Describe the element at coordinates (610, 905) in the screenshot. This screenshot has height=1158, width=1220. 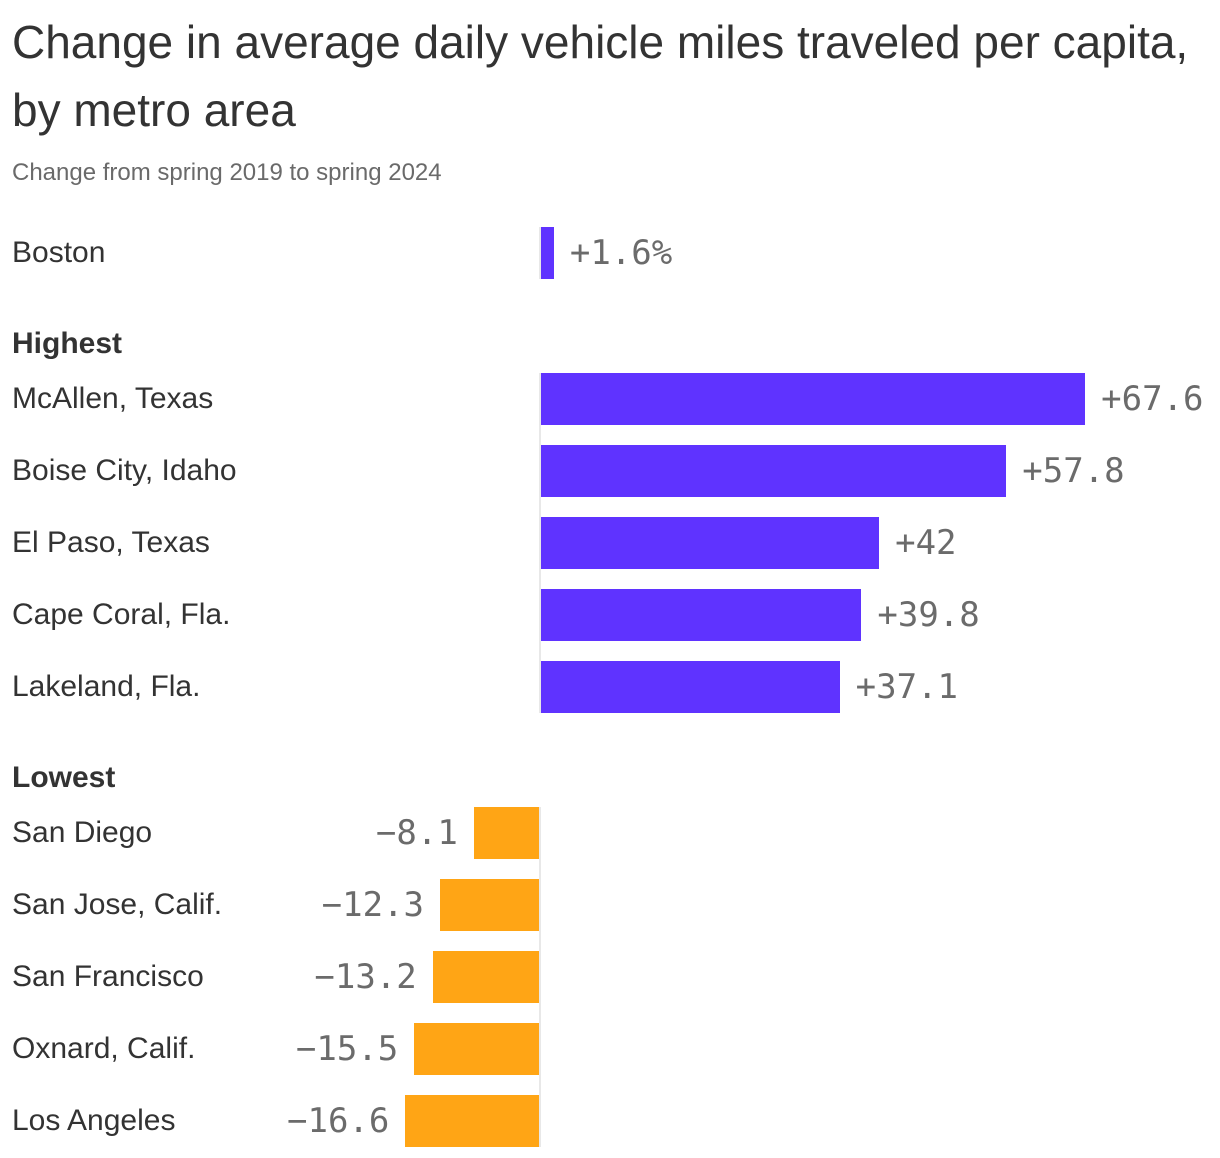
I see `bar-row: San Jose, Calif. −12.3` at that location.